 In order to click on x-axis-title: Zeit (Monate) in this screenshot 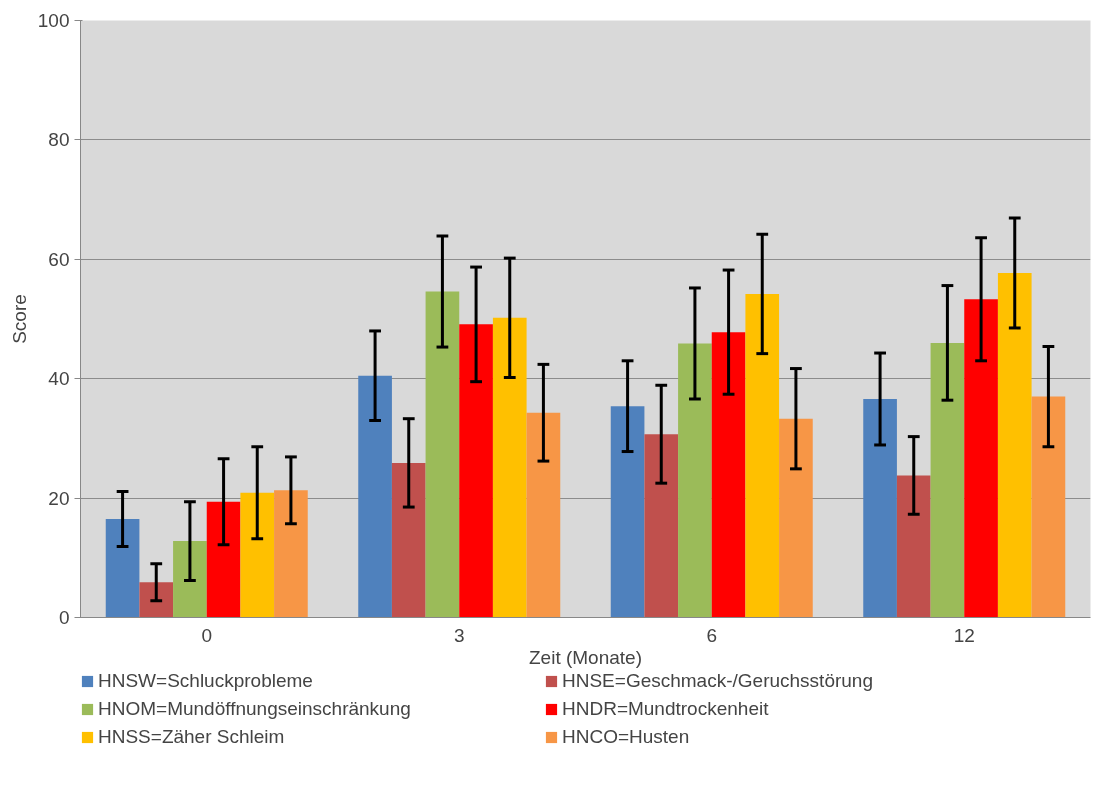, I will do `click(585, 657)`.